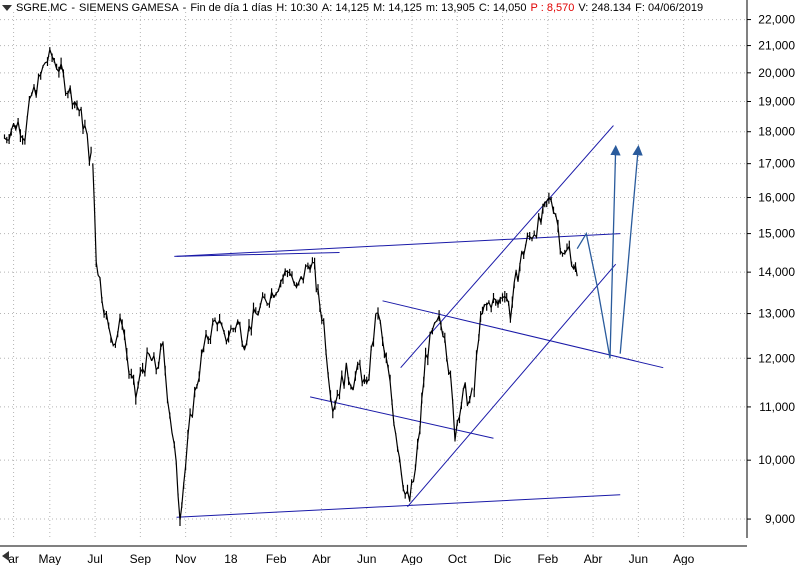 This screenshot has height=570, width=803. I want to click on y-tick-label: 11,000, so click(777, 407).